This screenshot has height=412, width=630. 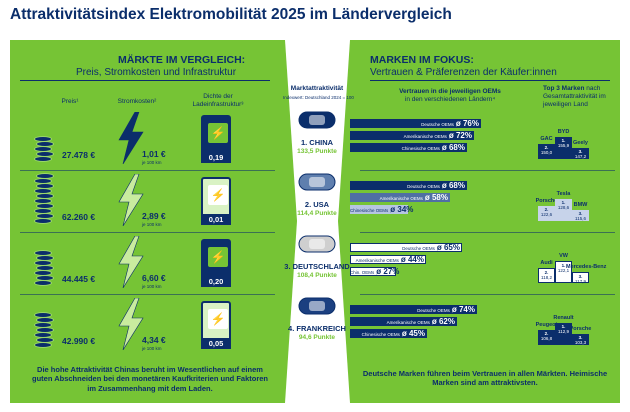 I want to click on country-name: 1. CHINA, so click(x=317, y=142).